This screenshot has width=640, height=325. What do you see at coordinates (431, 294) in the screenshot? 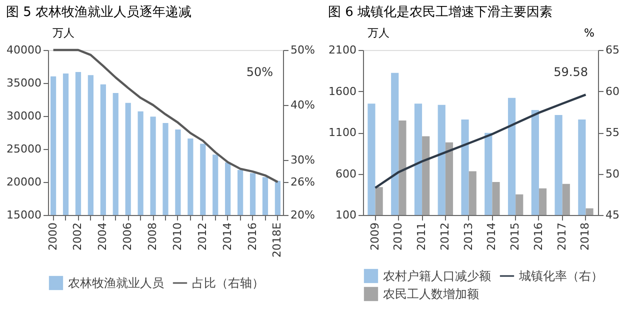
I see `legend-label: 农民工人数增加额` at bounding box center [431, 294].